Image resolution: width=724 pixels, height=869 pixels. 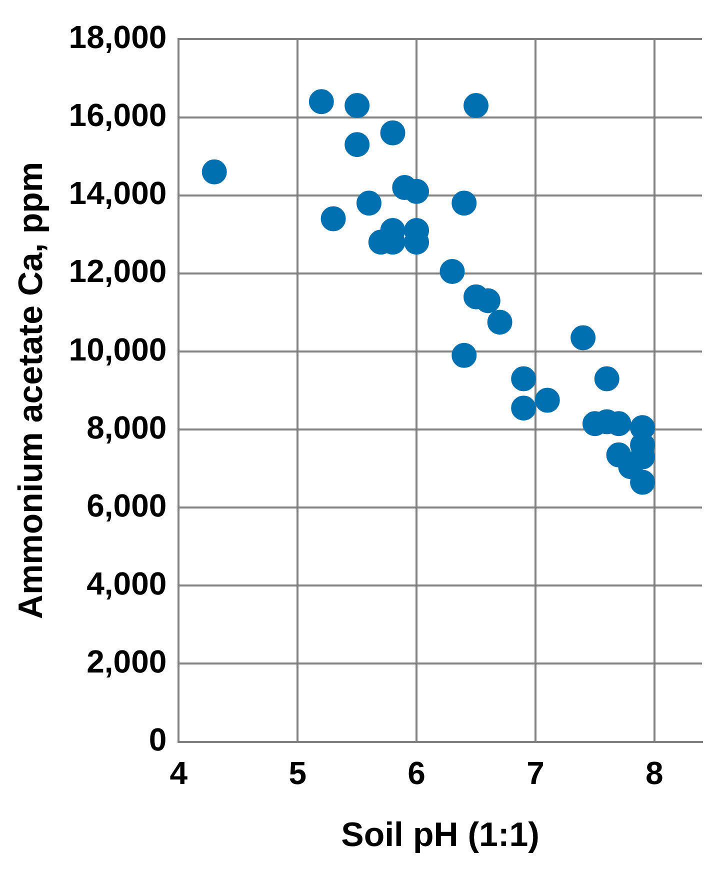 What do you see at coordinates (126, 662) in the screenshot?
I see `y-tick-label: 2,000` at bounding box center [126, 662].